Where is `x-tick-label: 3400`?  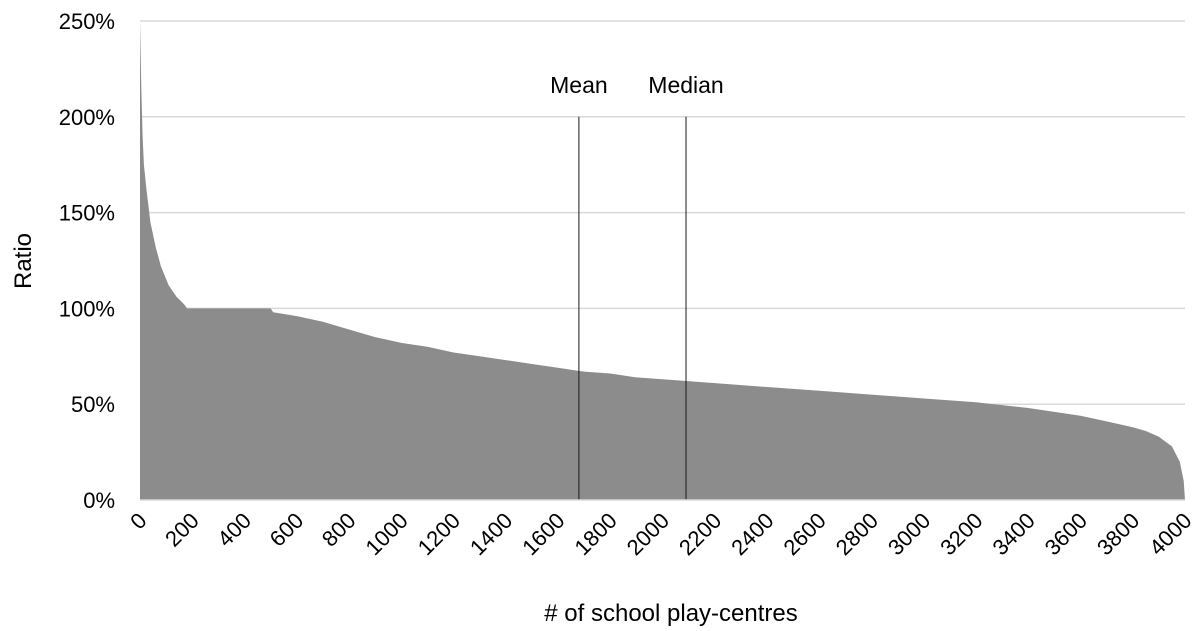 x-tick-label: 3400 is located at coordinates (1013, 534).